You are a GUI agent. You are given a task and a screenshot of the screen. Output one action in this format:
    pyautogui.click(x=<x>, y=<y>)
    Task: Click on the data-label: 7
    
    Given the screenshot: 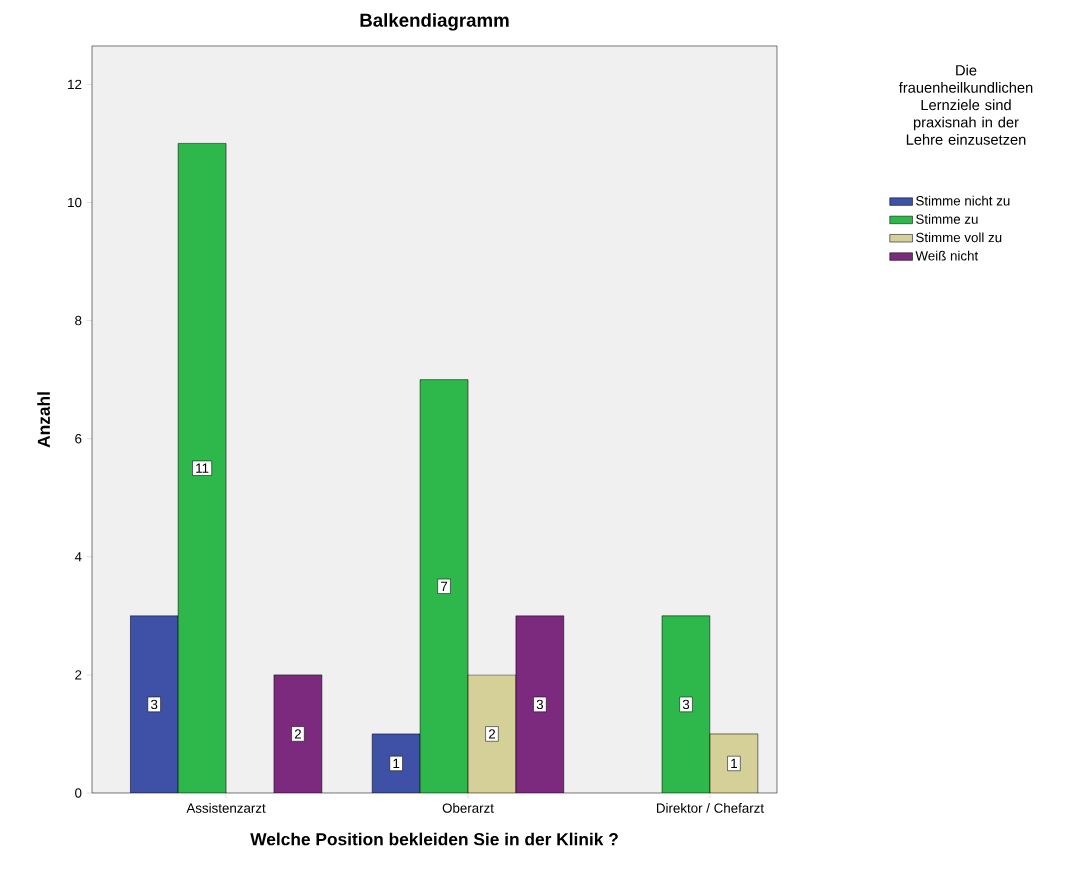 What is the action you would take?
    pyautogui.click(x=444, y=586)
    